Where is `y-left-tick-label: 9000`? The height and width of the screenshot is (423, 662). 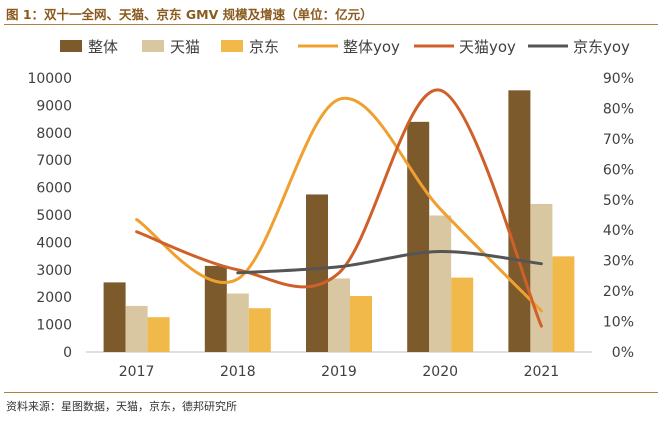
y-left-tick-label: 9000 is located at coordinates (54, 106).